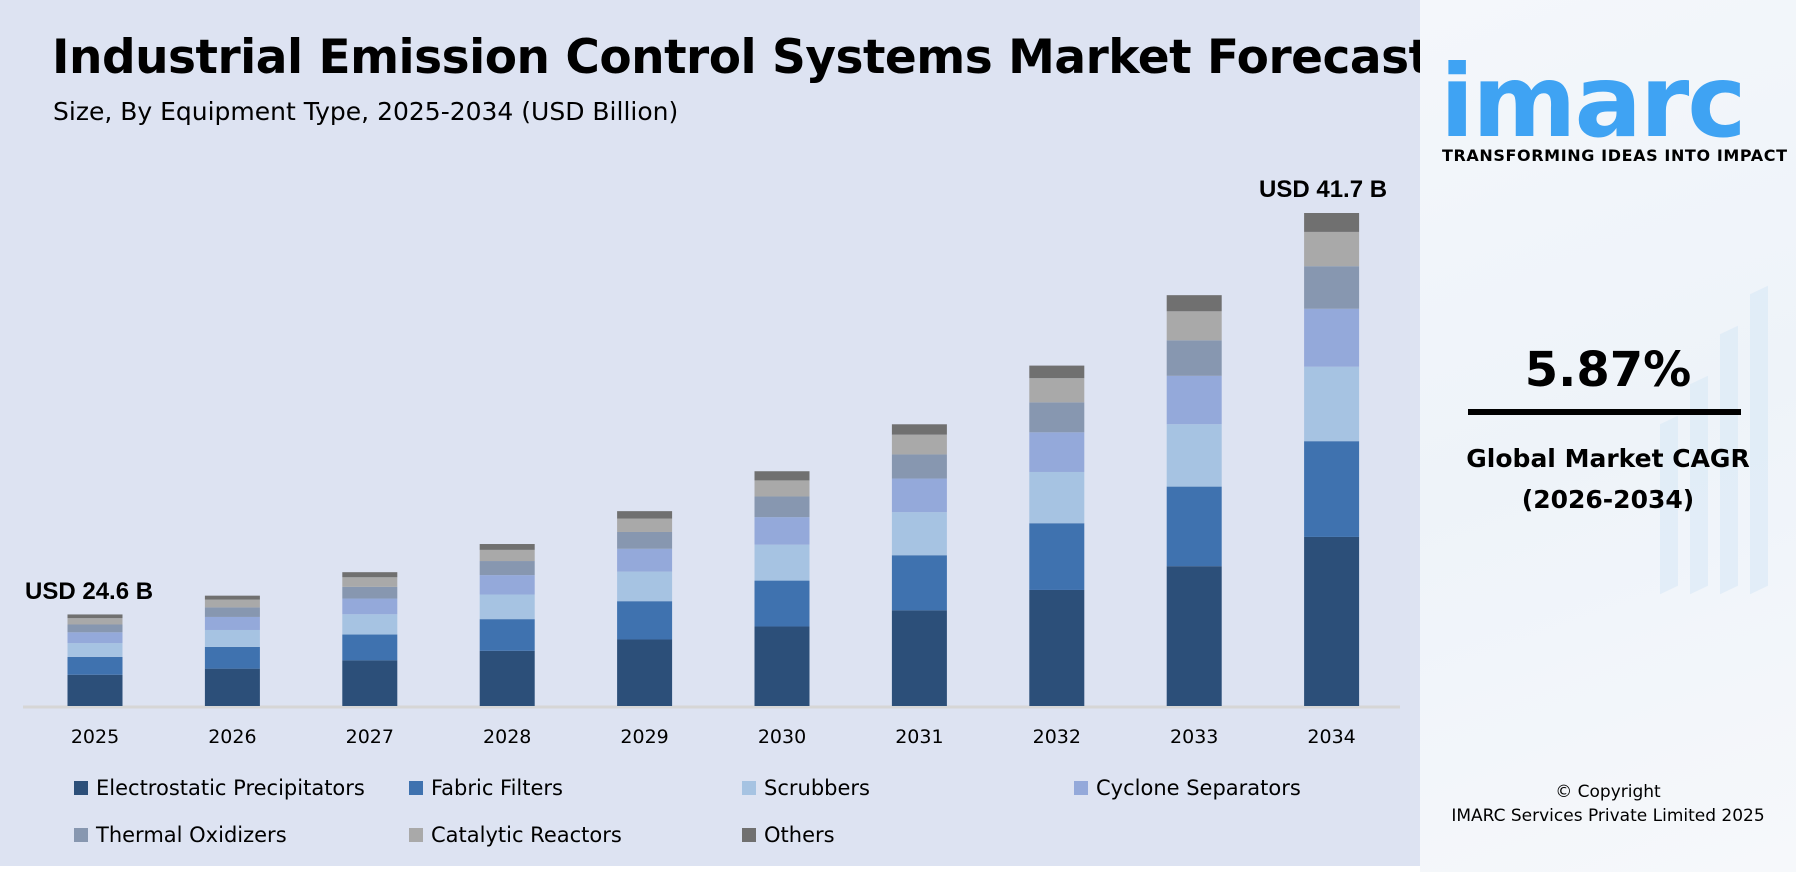  Describe the element at coordinates (95, 665) in the screenshot. I see `bar-segment-fabric-filters-2025` at that location.